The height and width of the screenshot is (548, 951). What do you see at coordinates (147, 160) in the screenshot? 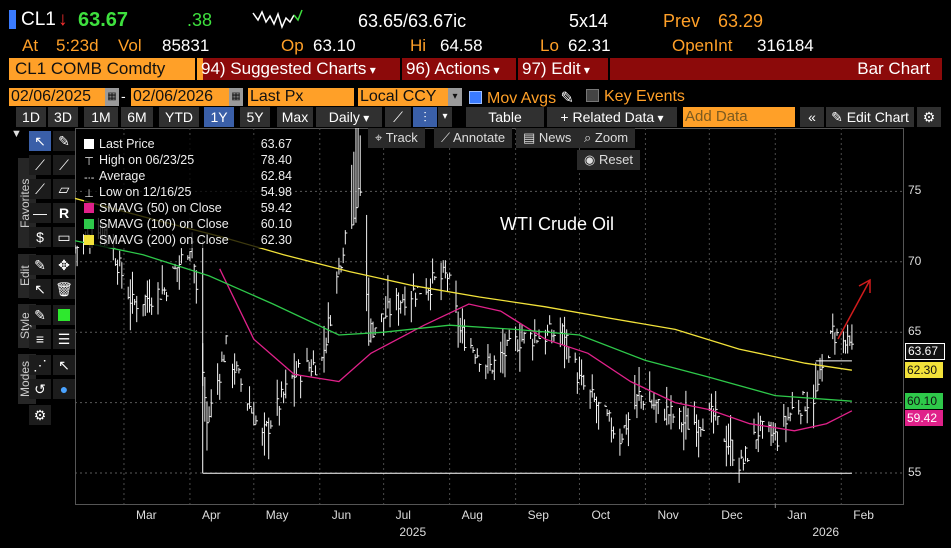
I see `legend-label: High on 06/23/25` at bounding box center [147, 160].